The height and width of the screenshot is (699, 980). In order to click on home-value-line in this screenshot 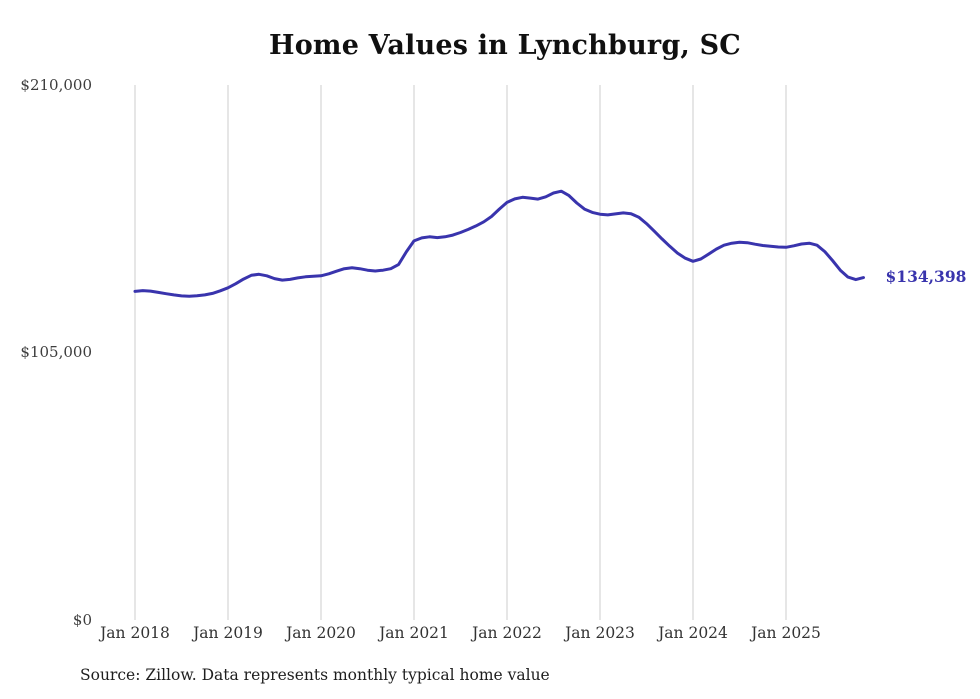, I will do `click(499, 243)`.